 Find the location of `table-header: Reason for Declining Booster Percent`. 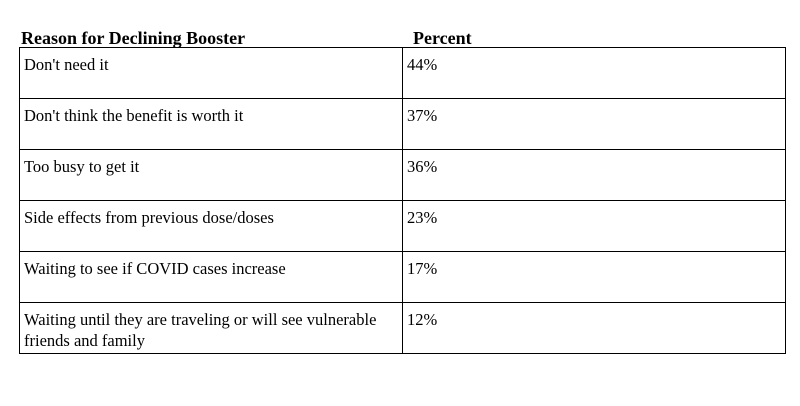

table-header: Reason for Declining Booster Percent is located at coordinates (400, 38).